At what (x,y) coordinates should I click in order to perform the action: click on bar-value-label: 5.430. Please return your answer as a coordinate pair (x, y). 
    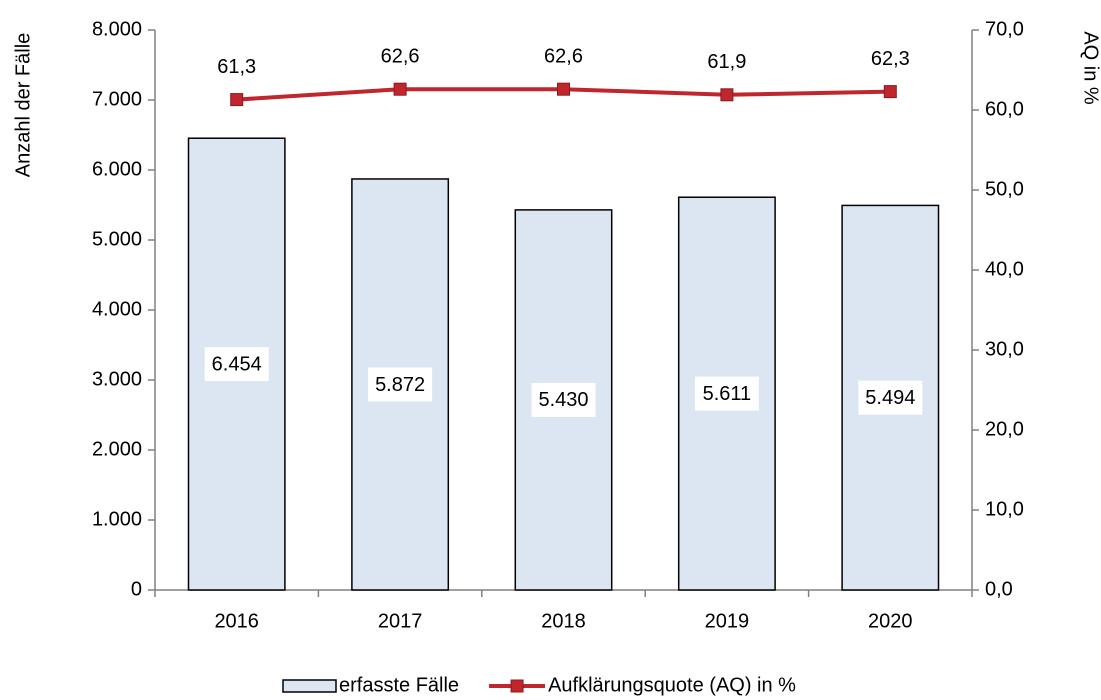
    Looking at the image, I should click on (563, 400).